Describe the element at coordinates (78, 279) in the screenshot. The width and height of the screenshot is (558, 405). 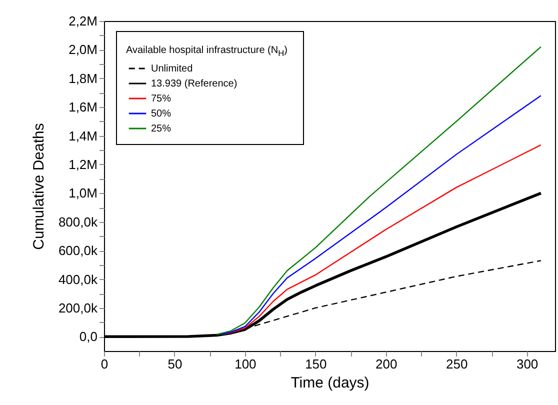
I see `y-tick-label: 400,0k` at that location.